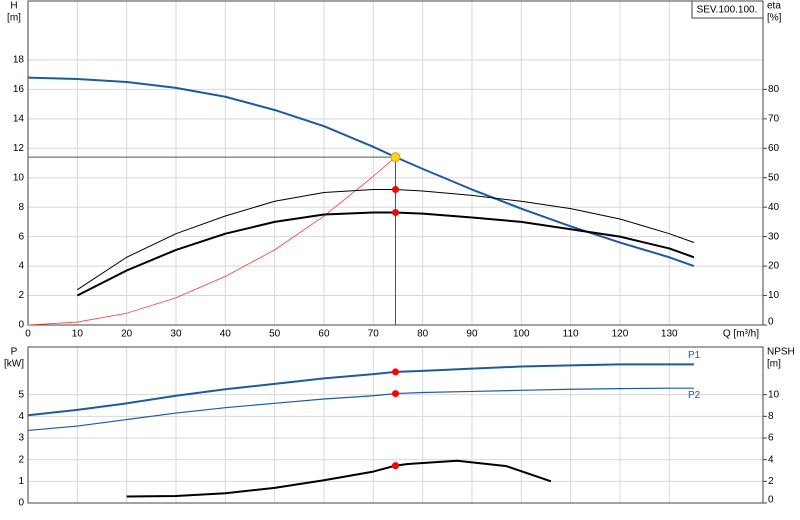  Describe the element at coordinates (78, 334) in the screenshot. I see `x-tick-label: 10` at that location.